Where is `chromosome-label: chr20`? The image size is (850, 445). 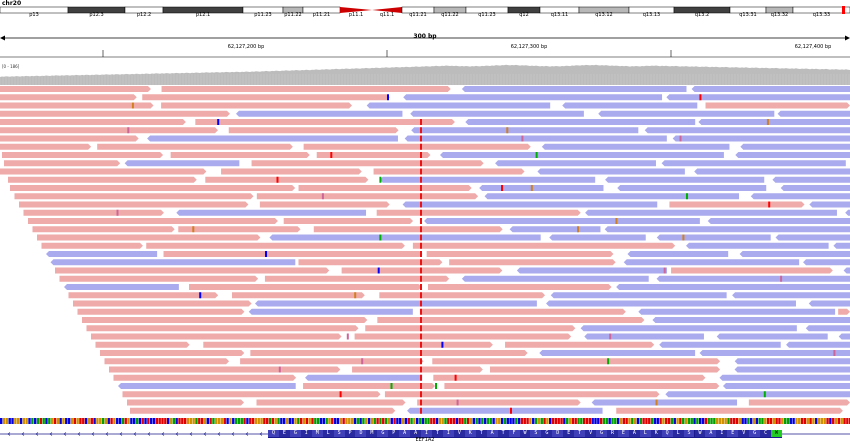
chromosome-label: chr20 is located at coordinates (12, 3).